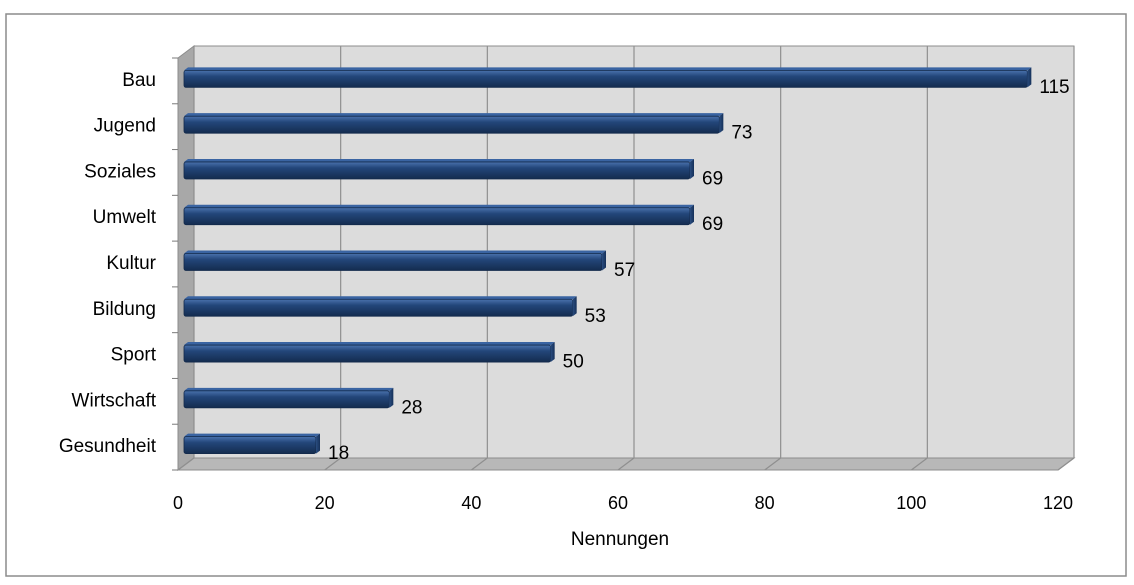  I want to click on x-tick-label: 80, so click(765, 503).